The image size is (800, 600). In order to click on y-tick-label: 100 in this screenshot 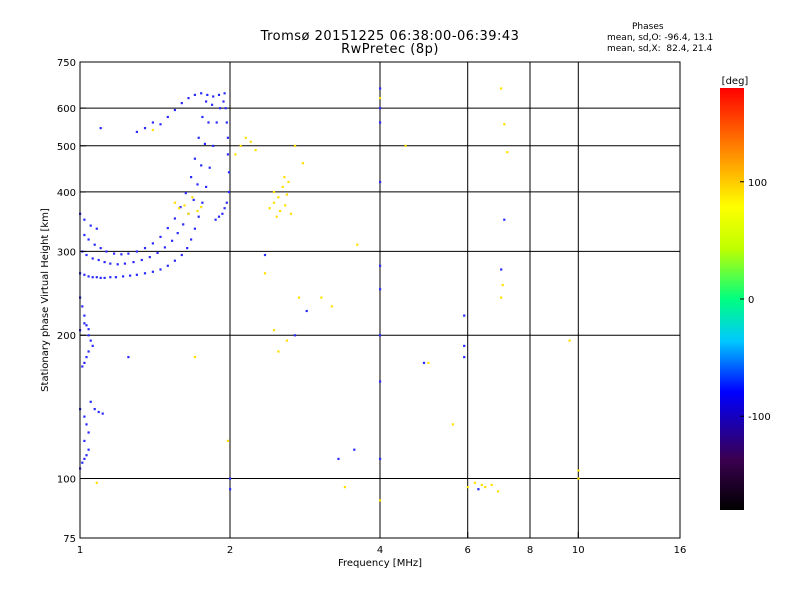, I will do `click(66, 480)`.